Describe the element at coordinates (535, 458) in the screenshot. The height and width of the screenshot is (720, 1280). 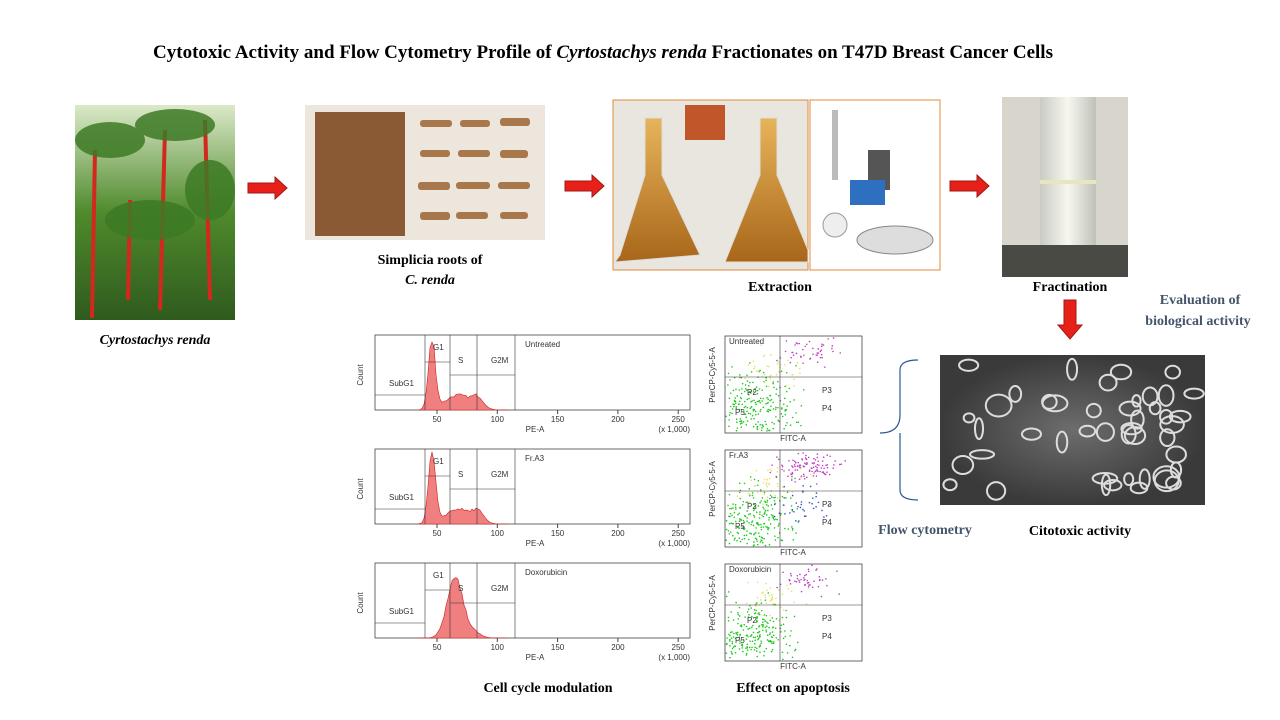
I see `sample-label: Fr.A3` at that location.